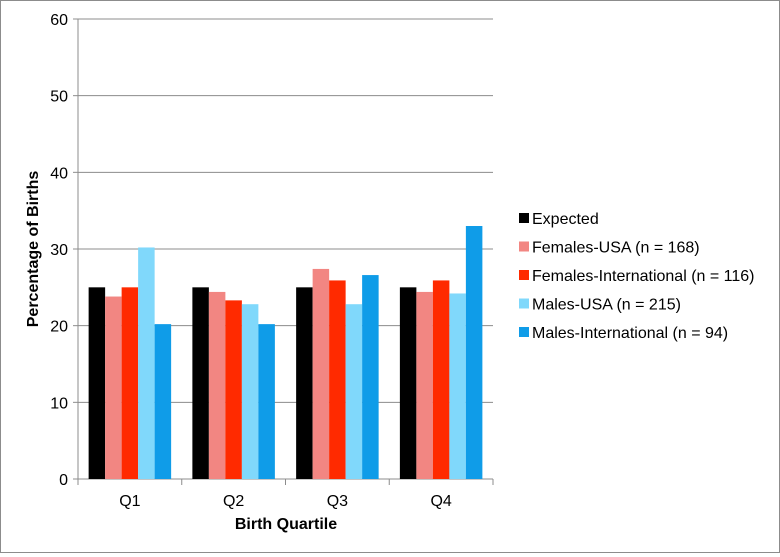  I want to click on y-tick-labels: 0 10 20 30 40 50 60, so click(59, 250).